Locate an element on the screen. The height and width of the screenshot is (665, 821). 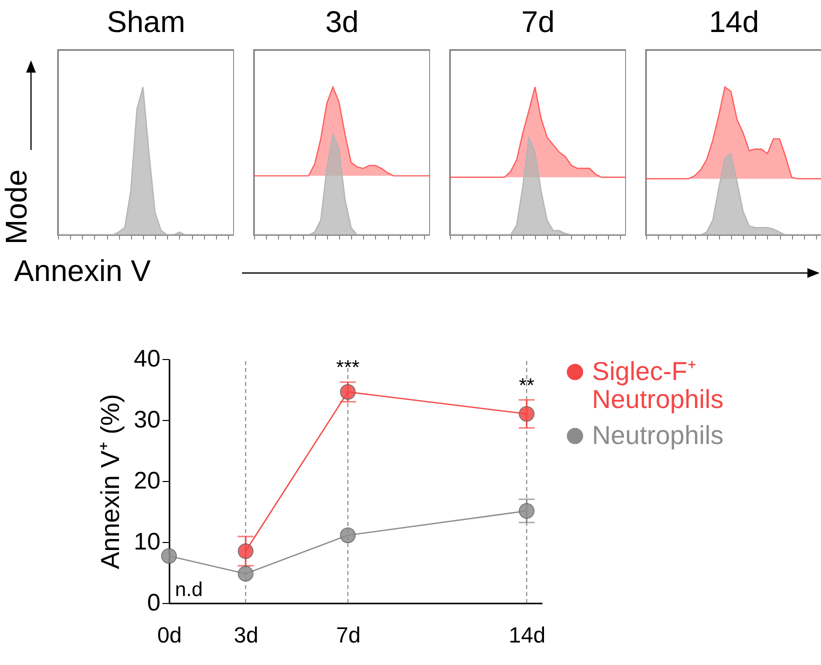
y-tick-label: 0 is located at coordinates (153, 603).